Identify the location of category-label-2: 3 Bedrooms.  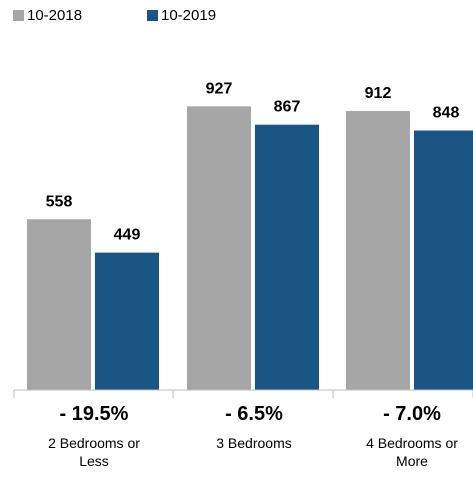
(253, 443).